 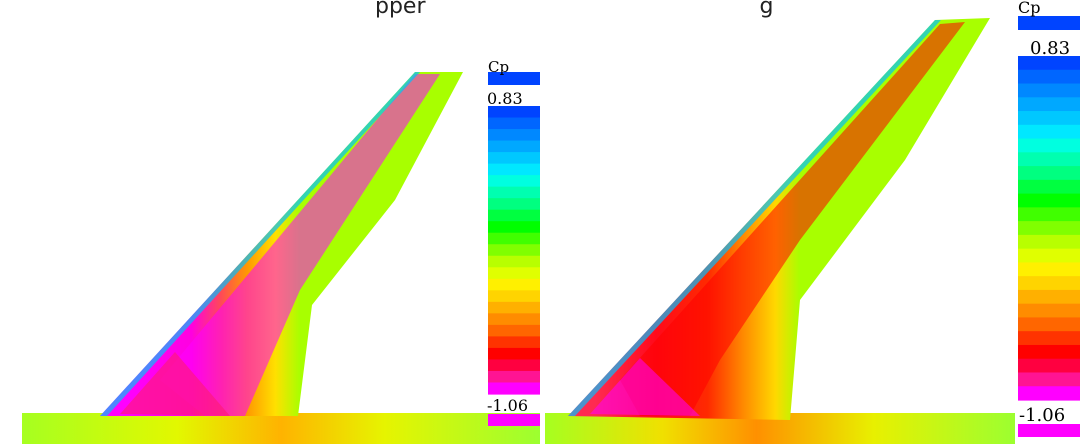 What do you see at coordinates (645, 387) in the screenshot?
I see `right-root-peak` at bounding box center [645, 387].